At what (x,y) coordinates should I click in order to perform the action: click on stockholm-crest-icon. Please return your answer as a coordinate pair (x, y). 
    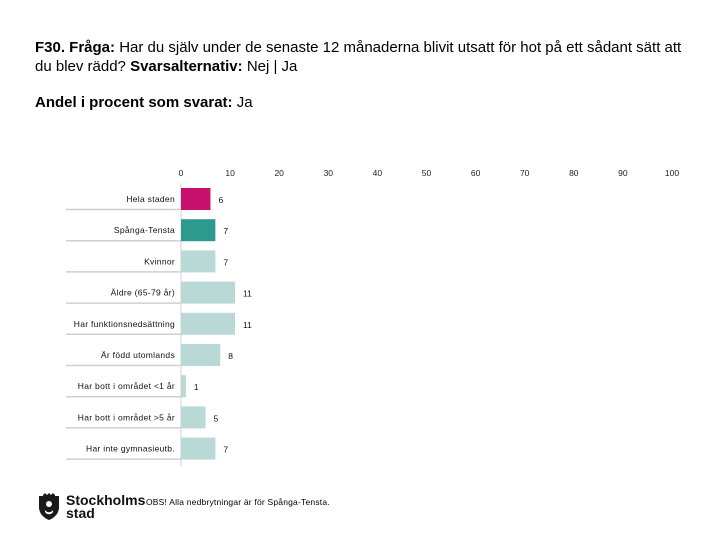
    Looking at the image, I should click on (49, 506).